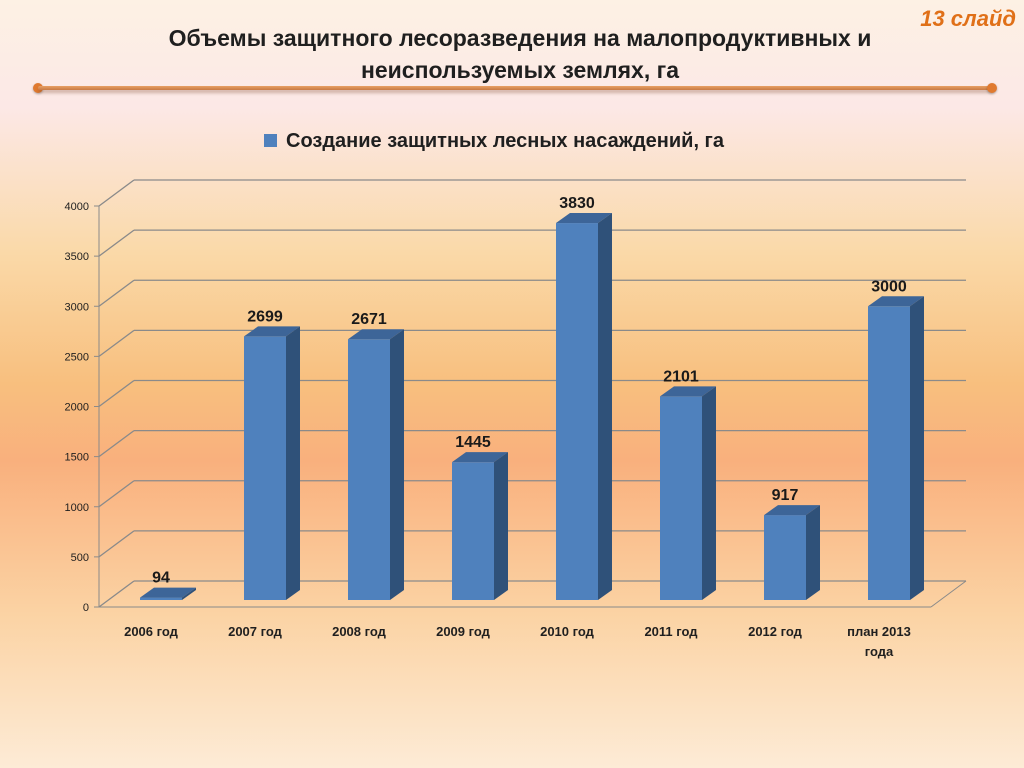 The width and height of the screenshot is (1024, 768). Describe the element at coordinates (519, 70) in the screenshot. I see `title-line-2: неиспользуемых землях, га` at that location.